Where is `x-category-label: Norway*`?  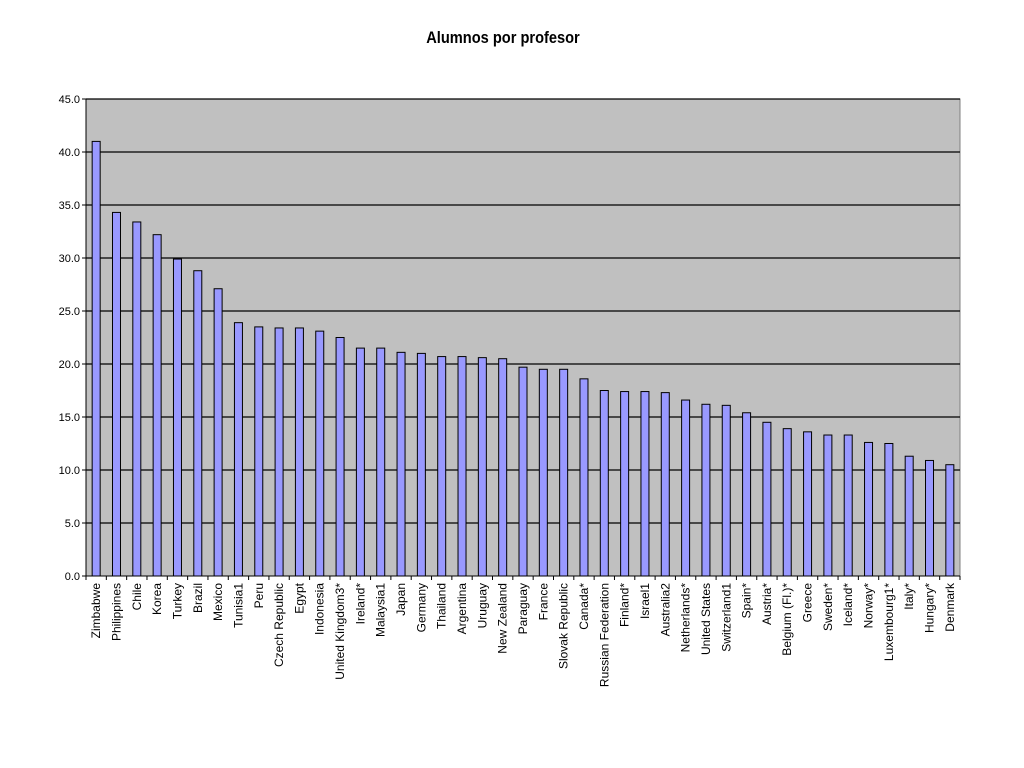
x-category-label: Norway* is located at coordinates (869, 606).